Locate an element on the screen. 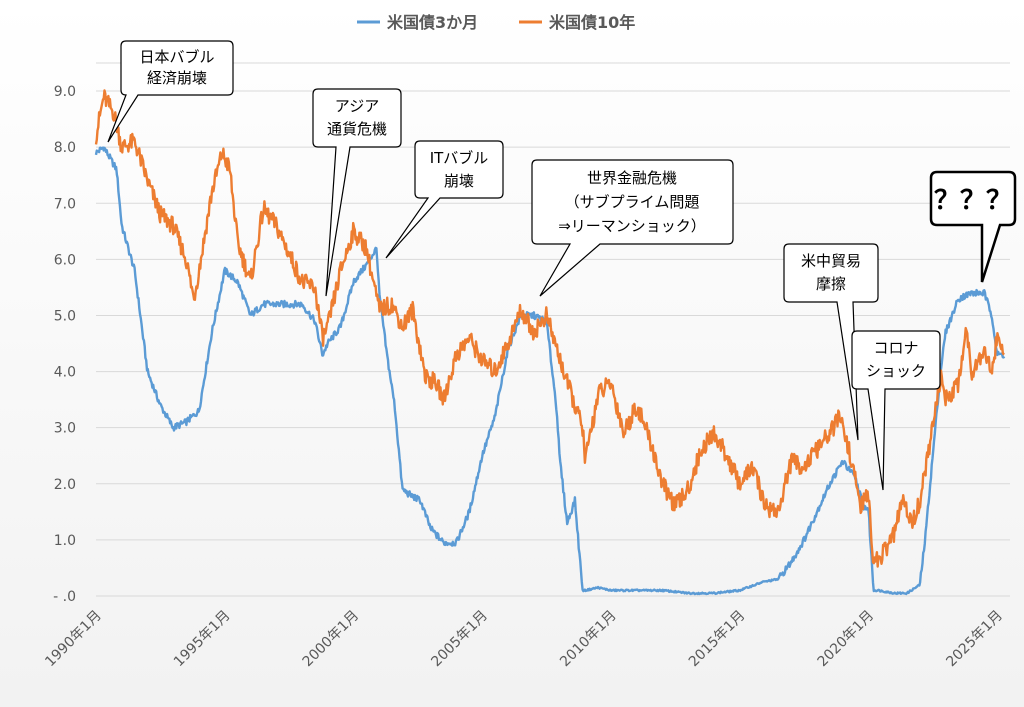  y-axis: - .0 1.0 2.0 3.0 4.0 5.0 6.0 7.0 8.0 9.0 is located at coordinates (64, 344).